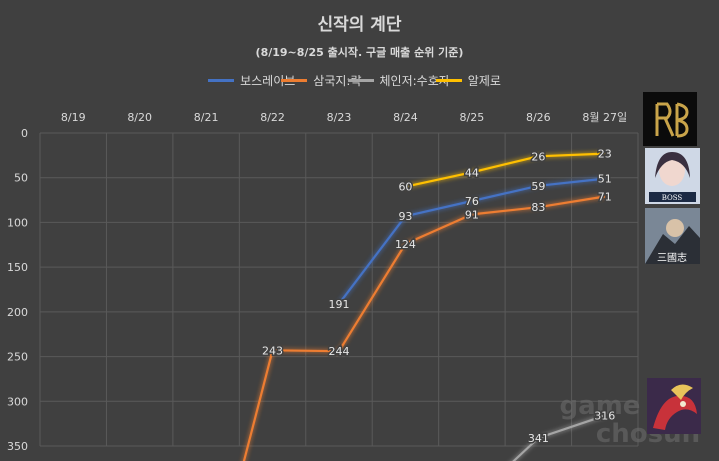 This screenshot has height=461, width=719. Describe the element at coordinates (73, 117) in the screenshot. I see `x-tick-label: 8/19` at that location.